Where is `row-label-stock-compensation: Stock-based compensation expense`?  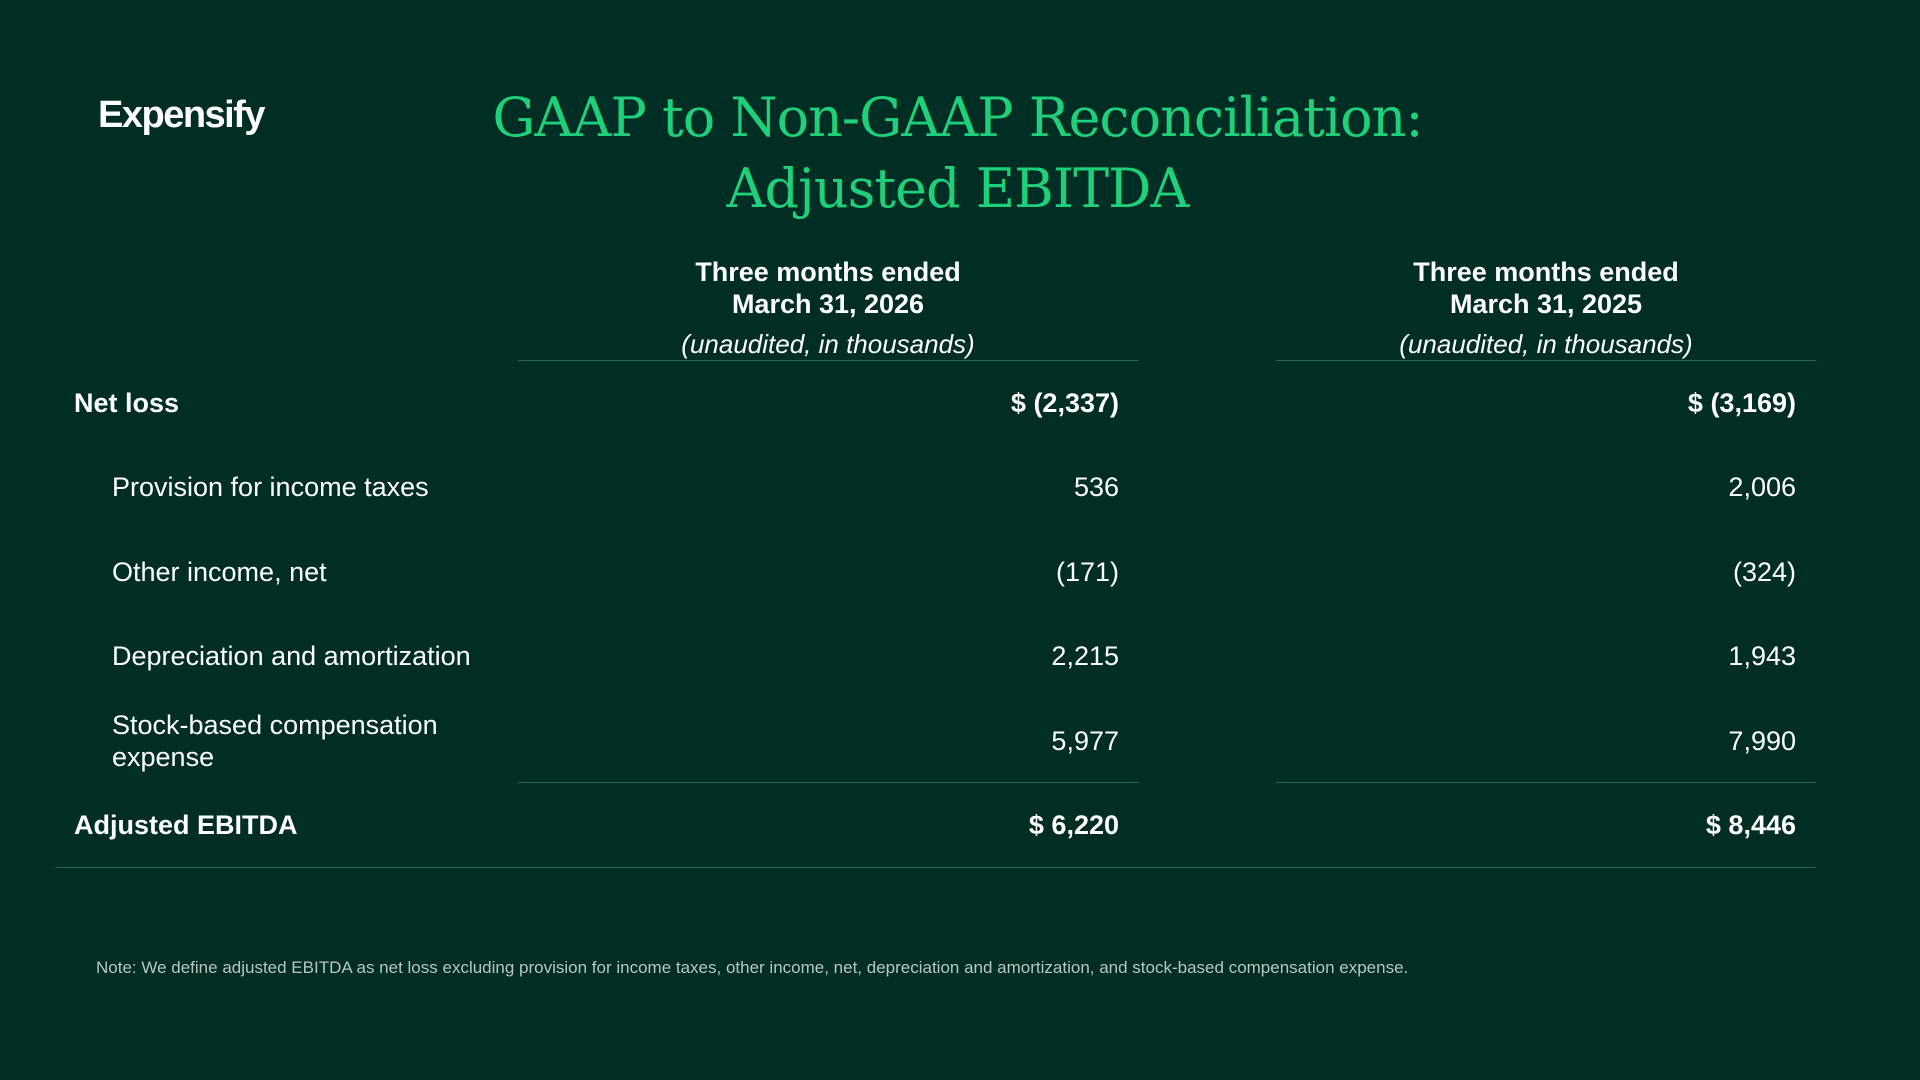 row-label-stock-compensation: Stock-based compensation expense is located at coordinates (275, 741).